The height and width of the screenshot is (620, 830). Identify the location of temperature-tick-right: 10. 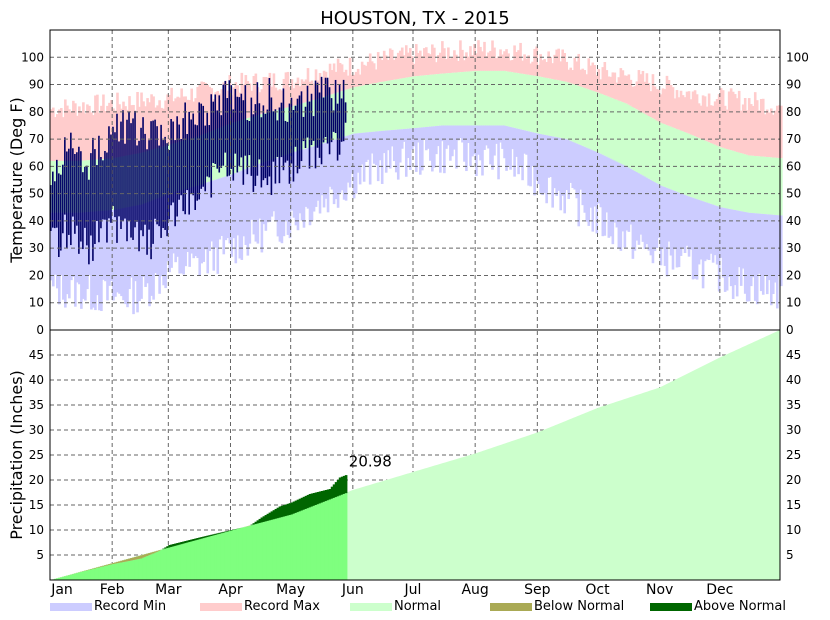
(793, 303).